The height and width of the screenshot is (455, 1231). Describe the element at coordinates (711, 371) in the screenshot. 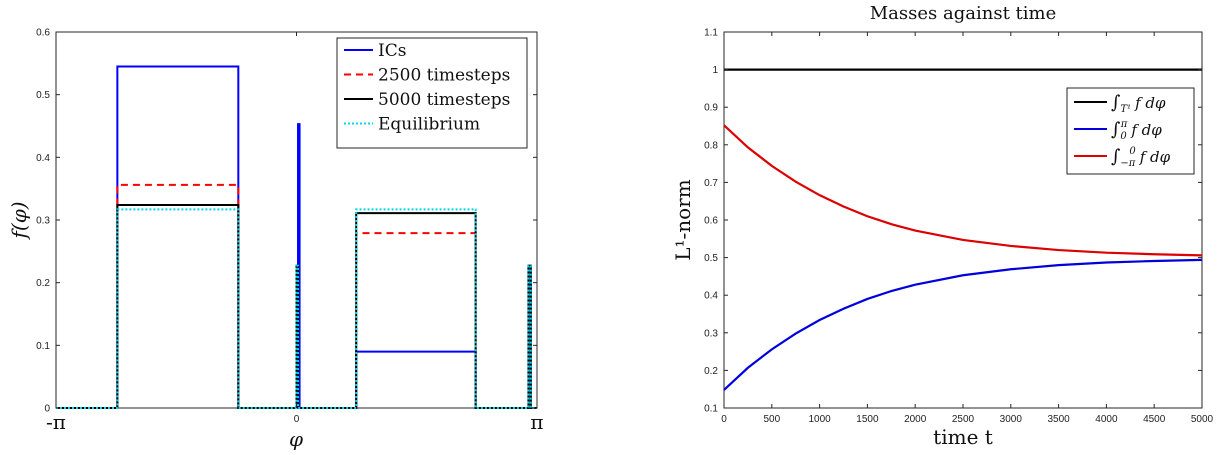

I see `c1-y-tick-label: 0.2` at that location.